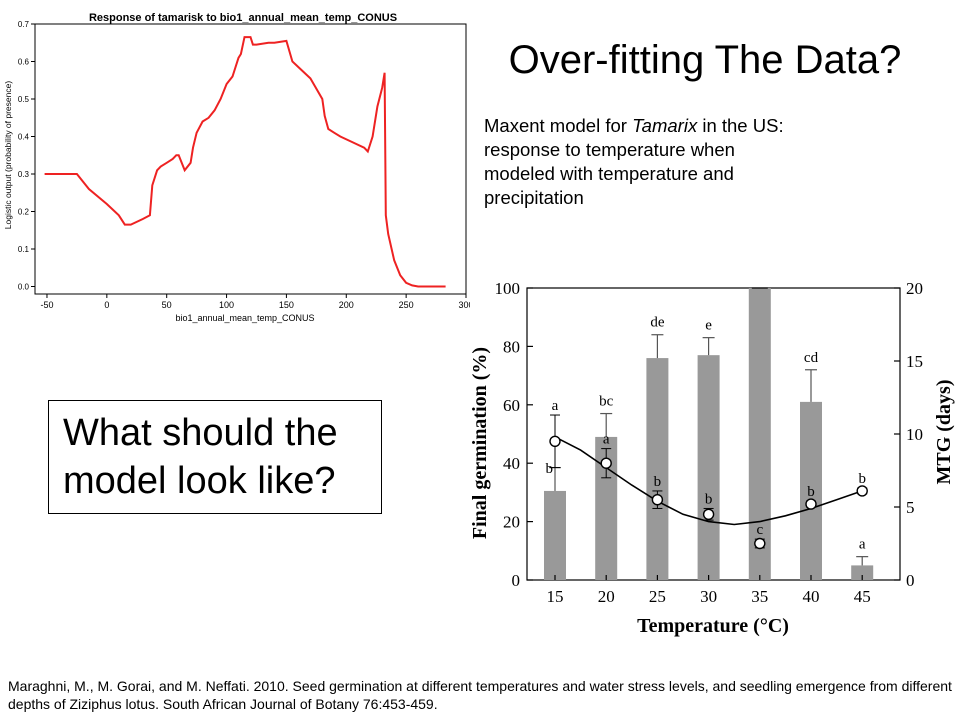 This screenshot has width=960, height=720. What do you see at coordinates (558, 125) in the screenshot?
I see `description-prefix: Maxent model for` at bounding box center [558, 125].